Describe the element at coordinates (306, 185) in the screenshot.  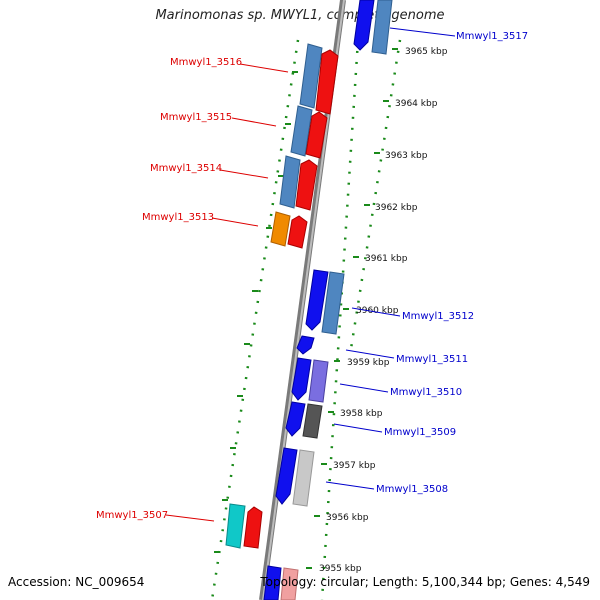
I see `gene-3514-inner` at that location.